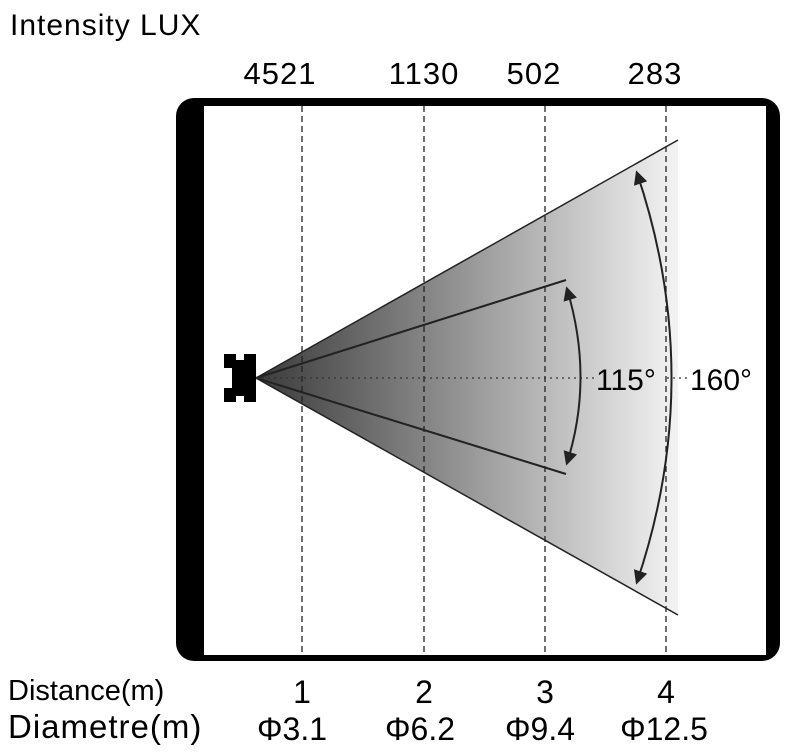  What do you see at coordinates (626, 380) in the screenshot?
I see `angle-label-inner: 115°` at bounding box center [626, 380].